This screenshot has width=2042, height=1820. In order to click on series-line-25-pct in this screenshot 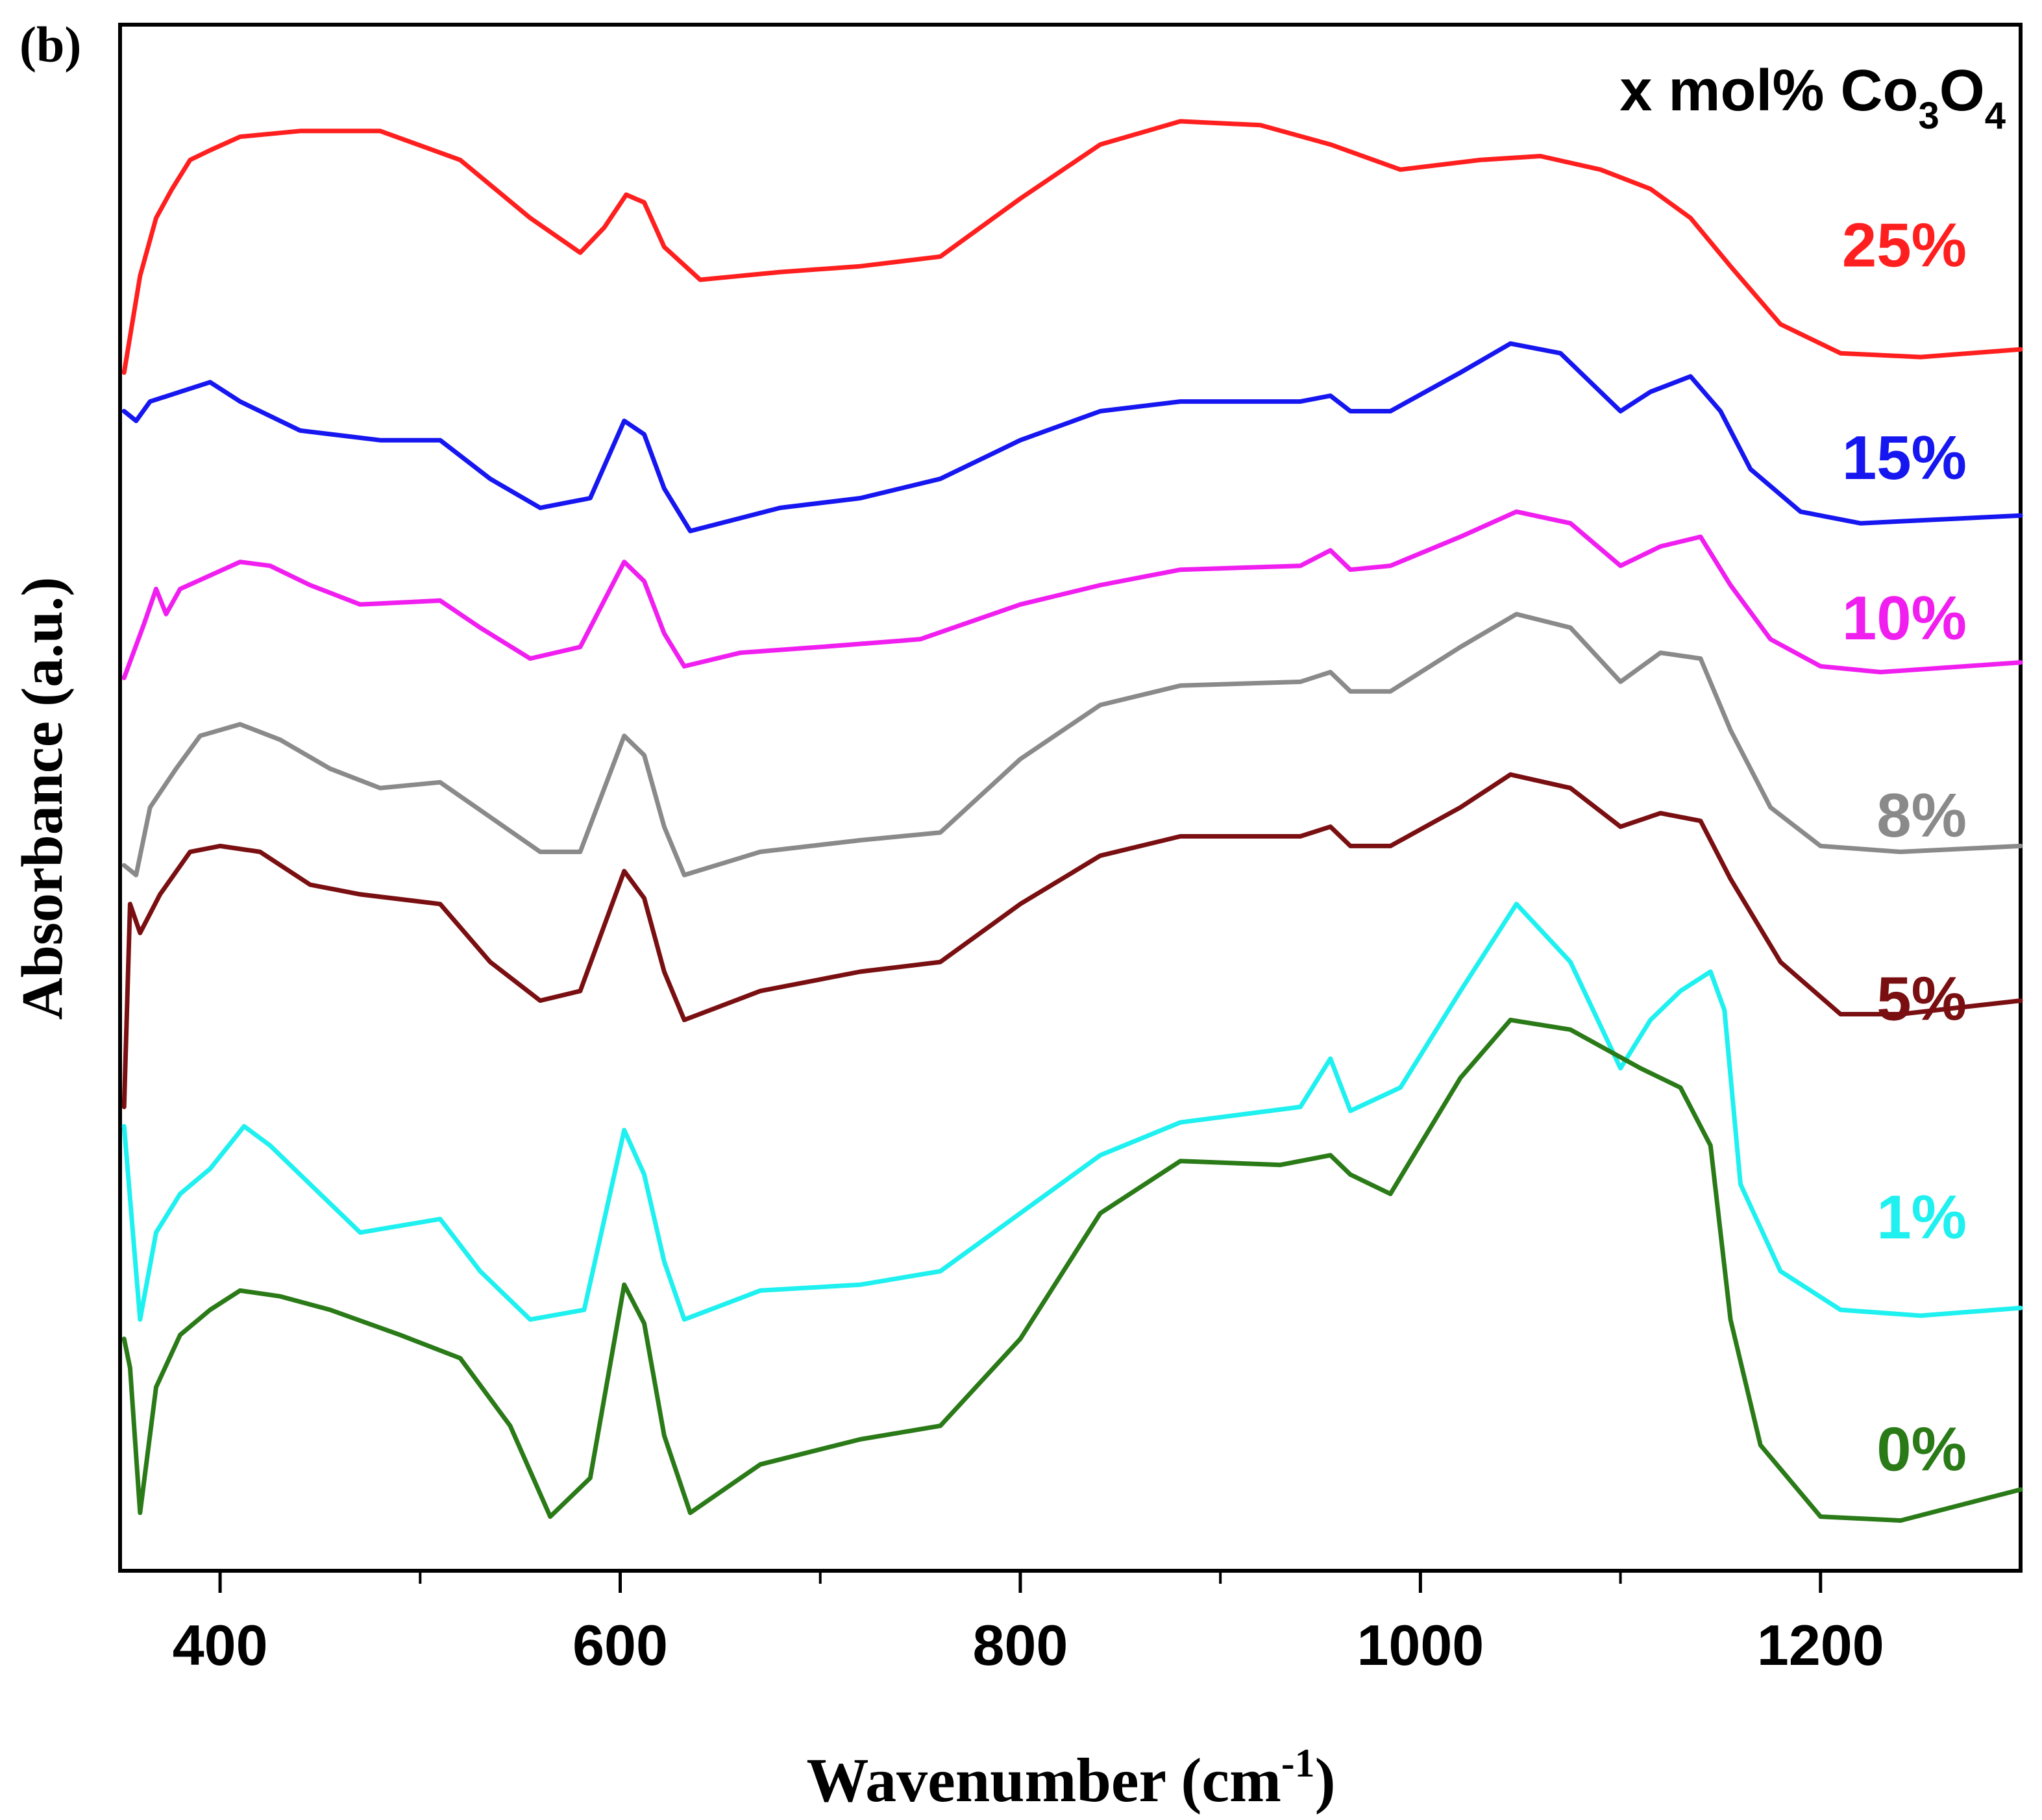, I will do `click(1072, 247)`.